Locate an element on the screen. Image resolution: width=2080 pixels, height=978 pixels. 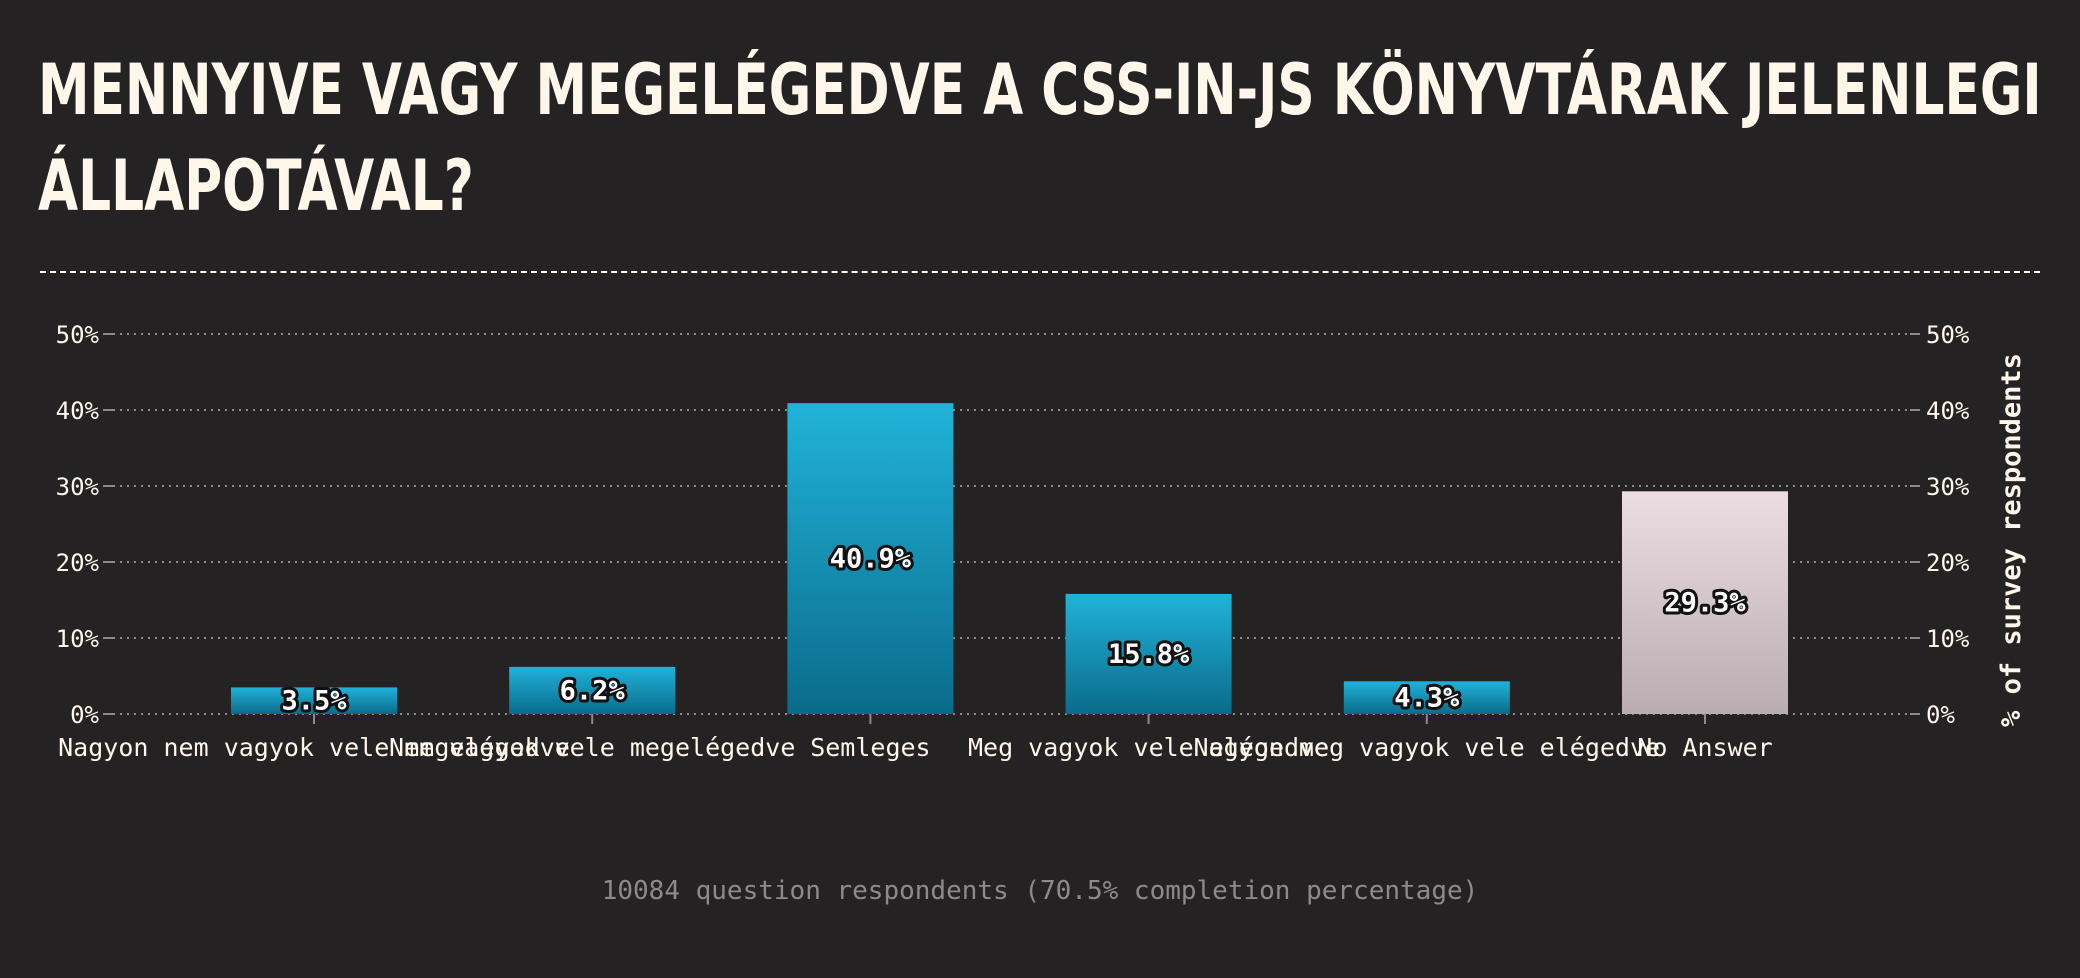
bar-value-label: 40.9% is located at coordinates (871, 559).